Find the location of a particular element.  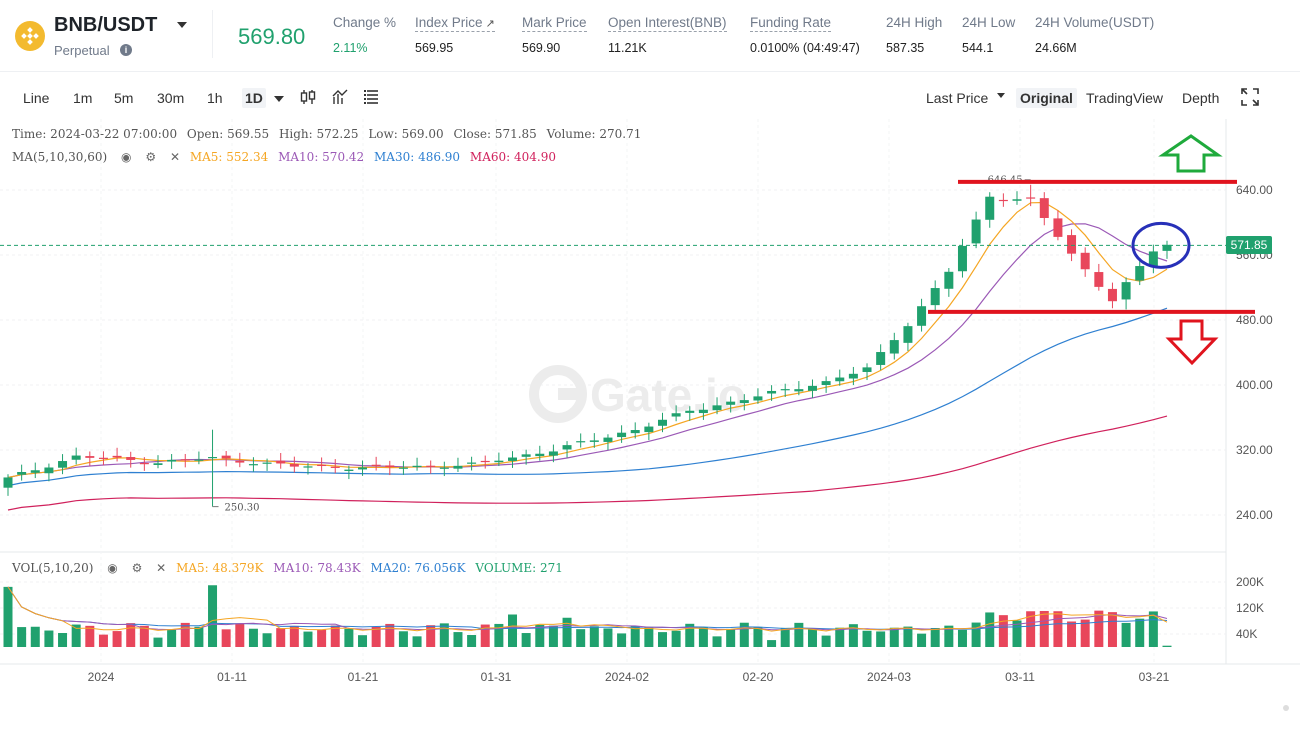

timeframe-1d: 1D is located at coordinates (254, 98).